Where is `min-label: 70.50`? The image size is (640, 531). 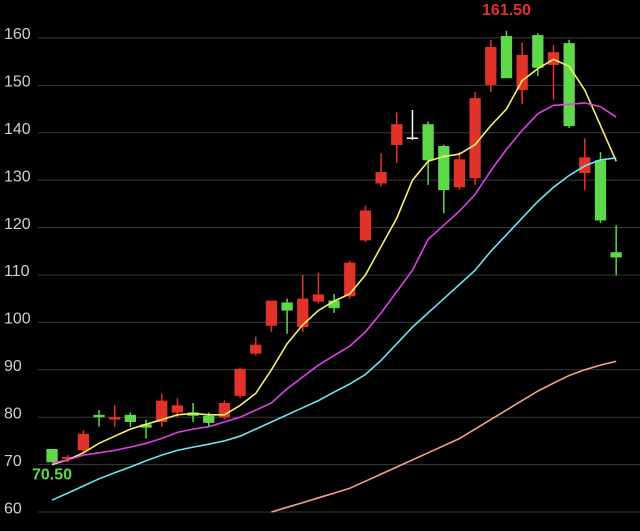
min-label: 70.50 is located at coordinates (52, 474).